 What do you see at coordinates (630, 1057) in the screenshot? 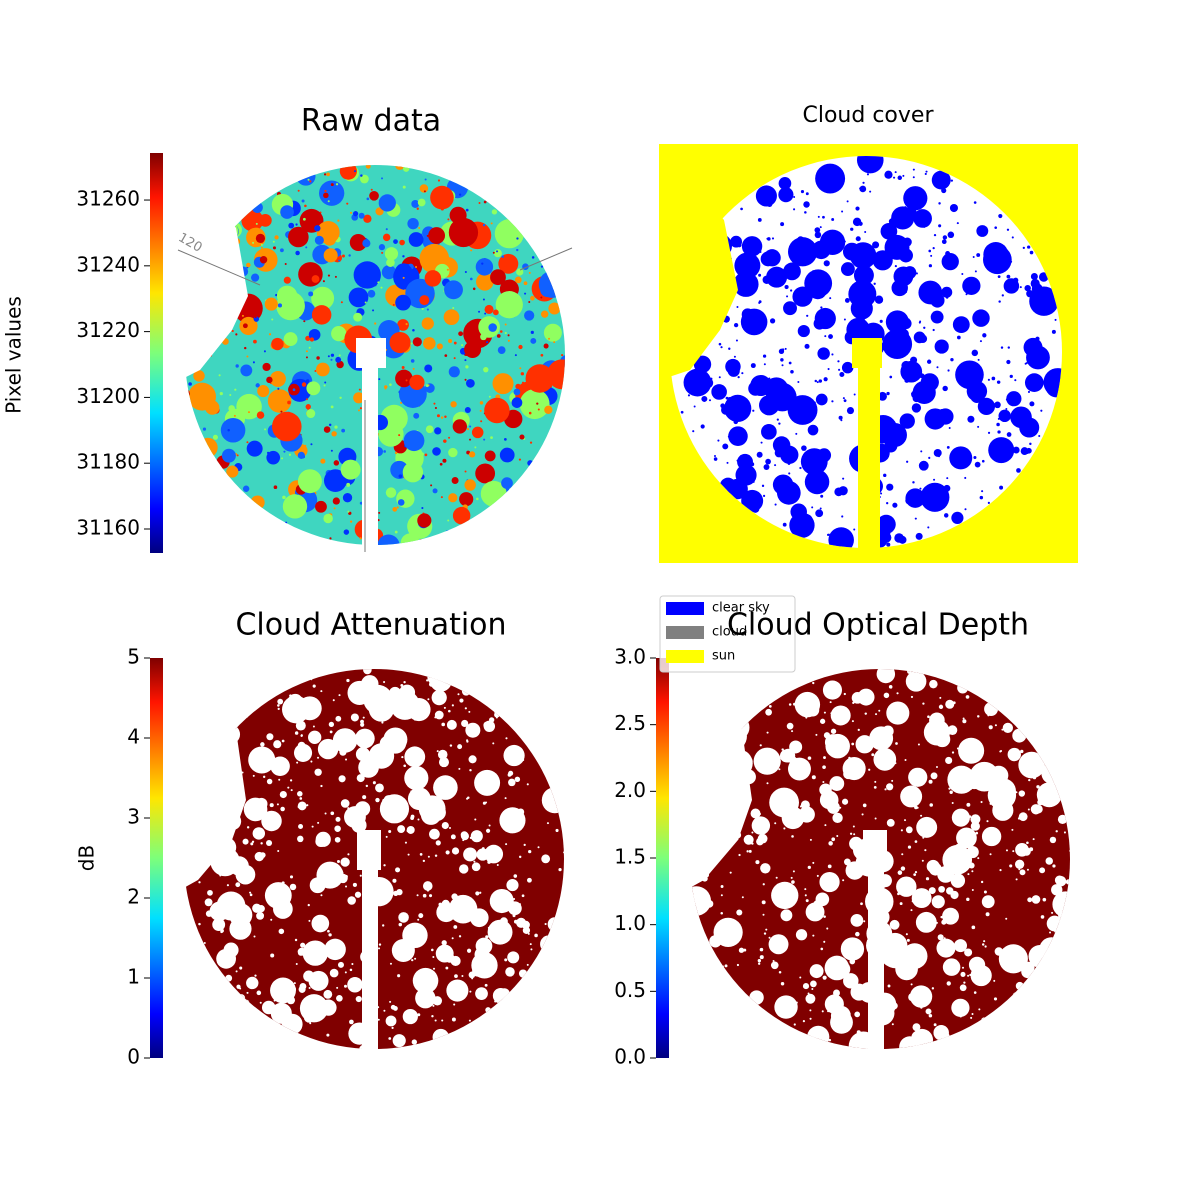
I see `colorbar-tick-label: 0.0` at bounding box center [630, 1057].